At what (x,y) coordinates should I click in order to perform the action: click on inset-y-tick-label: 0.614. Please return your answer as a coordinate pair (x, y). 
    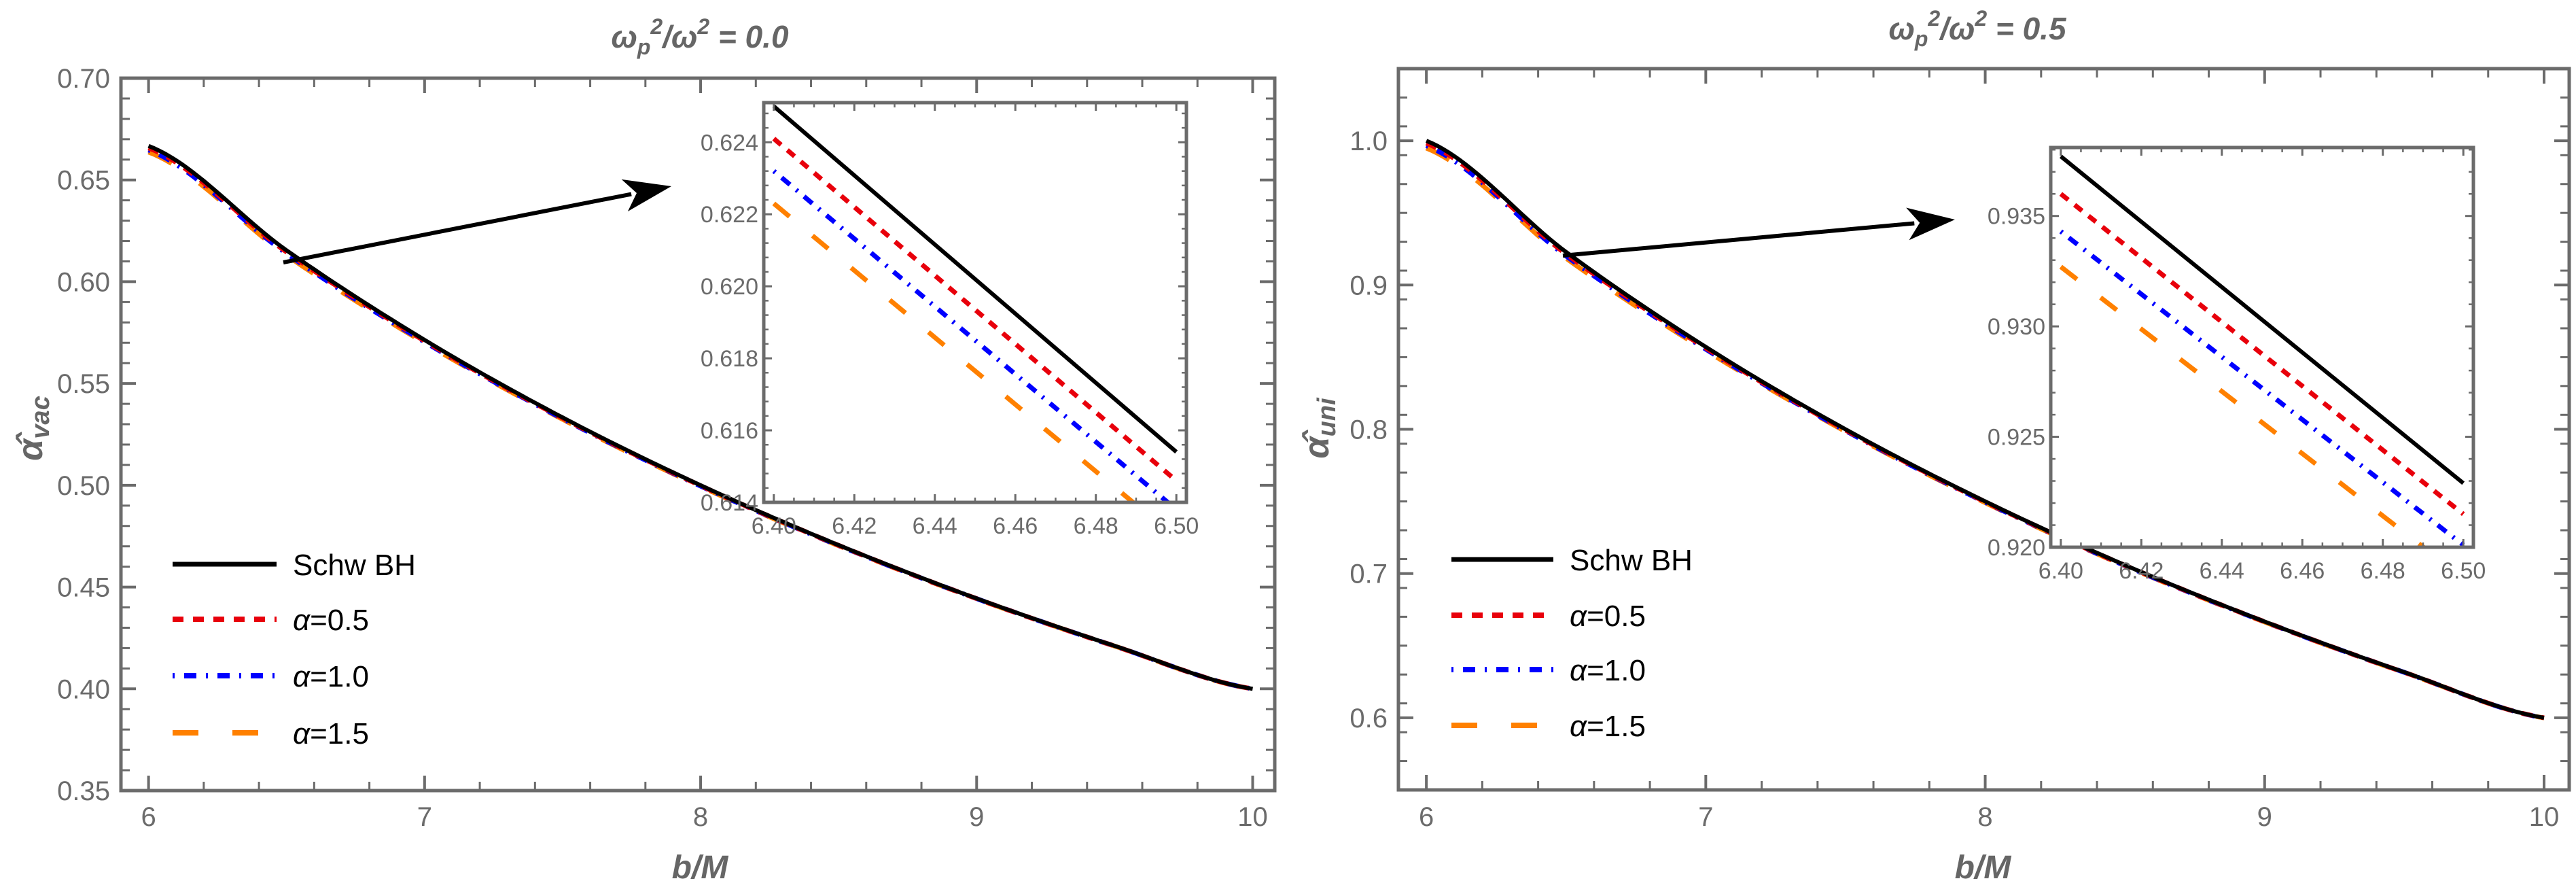
    Looking at the image, I should click on (729, 503).